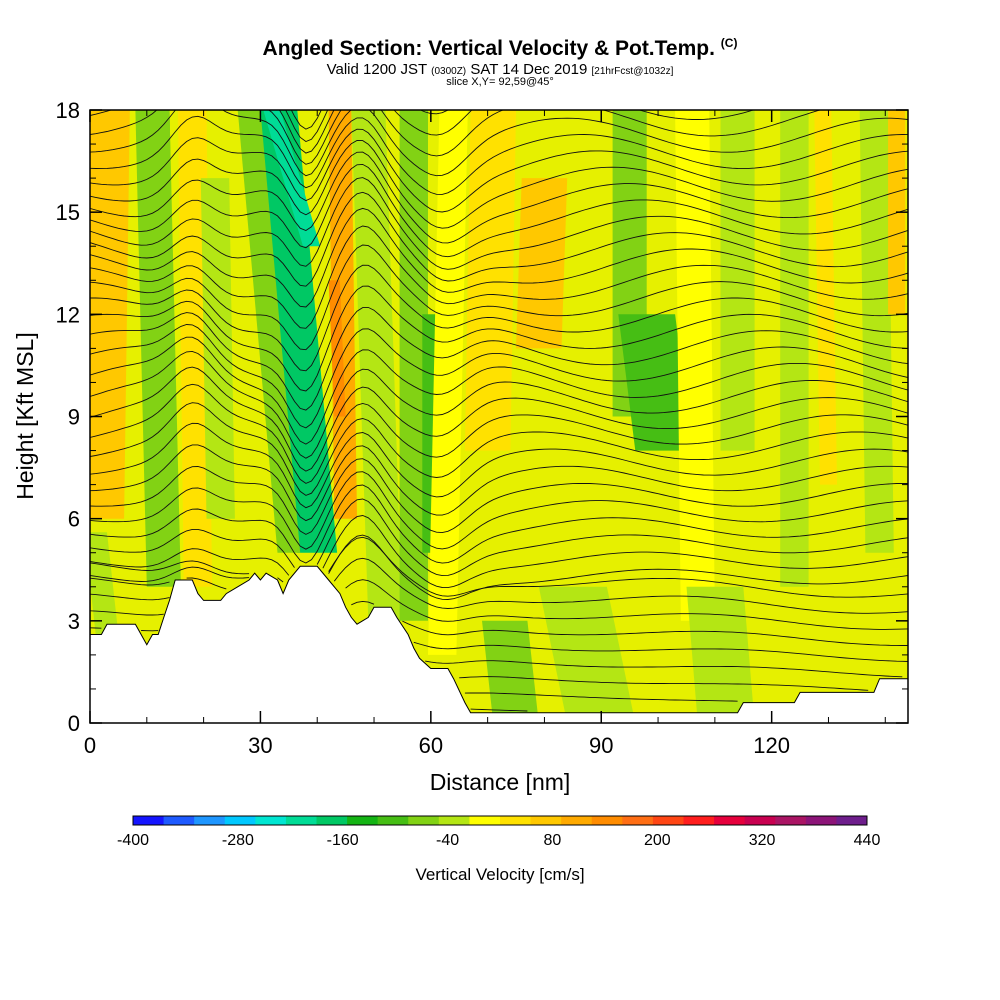 This screenshot has height=1000, width=1000. I want to click on colorbar-tick-label: 80, so click(553, 840).